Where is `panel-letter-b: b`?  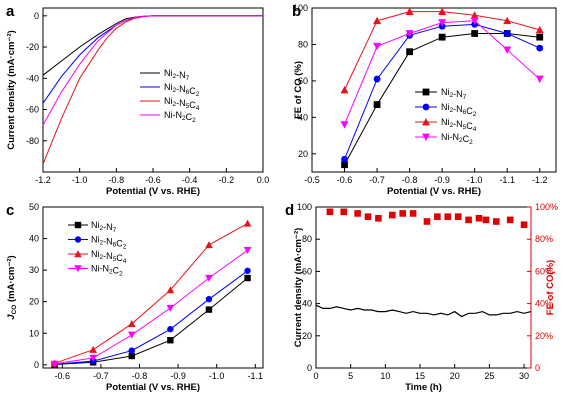 panel-letter-b: b is located at coordinates (296, 11).